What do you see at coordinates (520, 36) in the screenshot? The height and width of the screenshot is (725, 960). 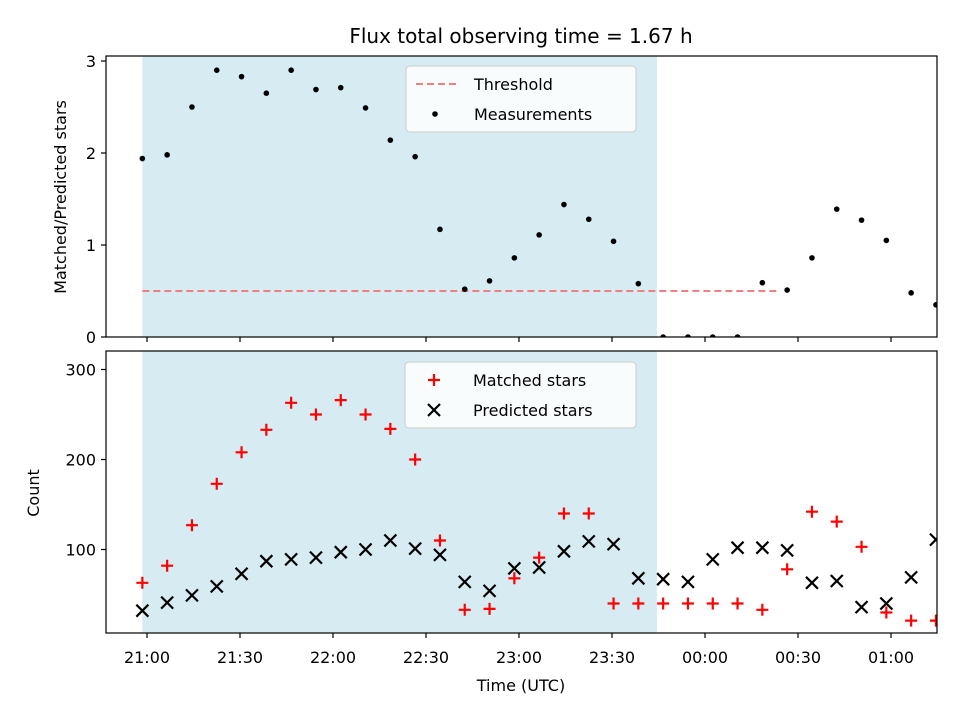 I see `chart-title: Flux total observing time = 1.67 h` at bounding box center [520, 36].